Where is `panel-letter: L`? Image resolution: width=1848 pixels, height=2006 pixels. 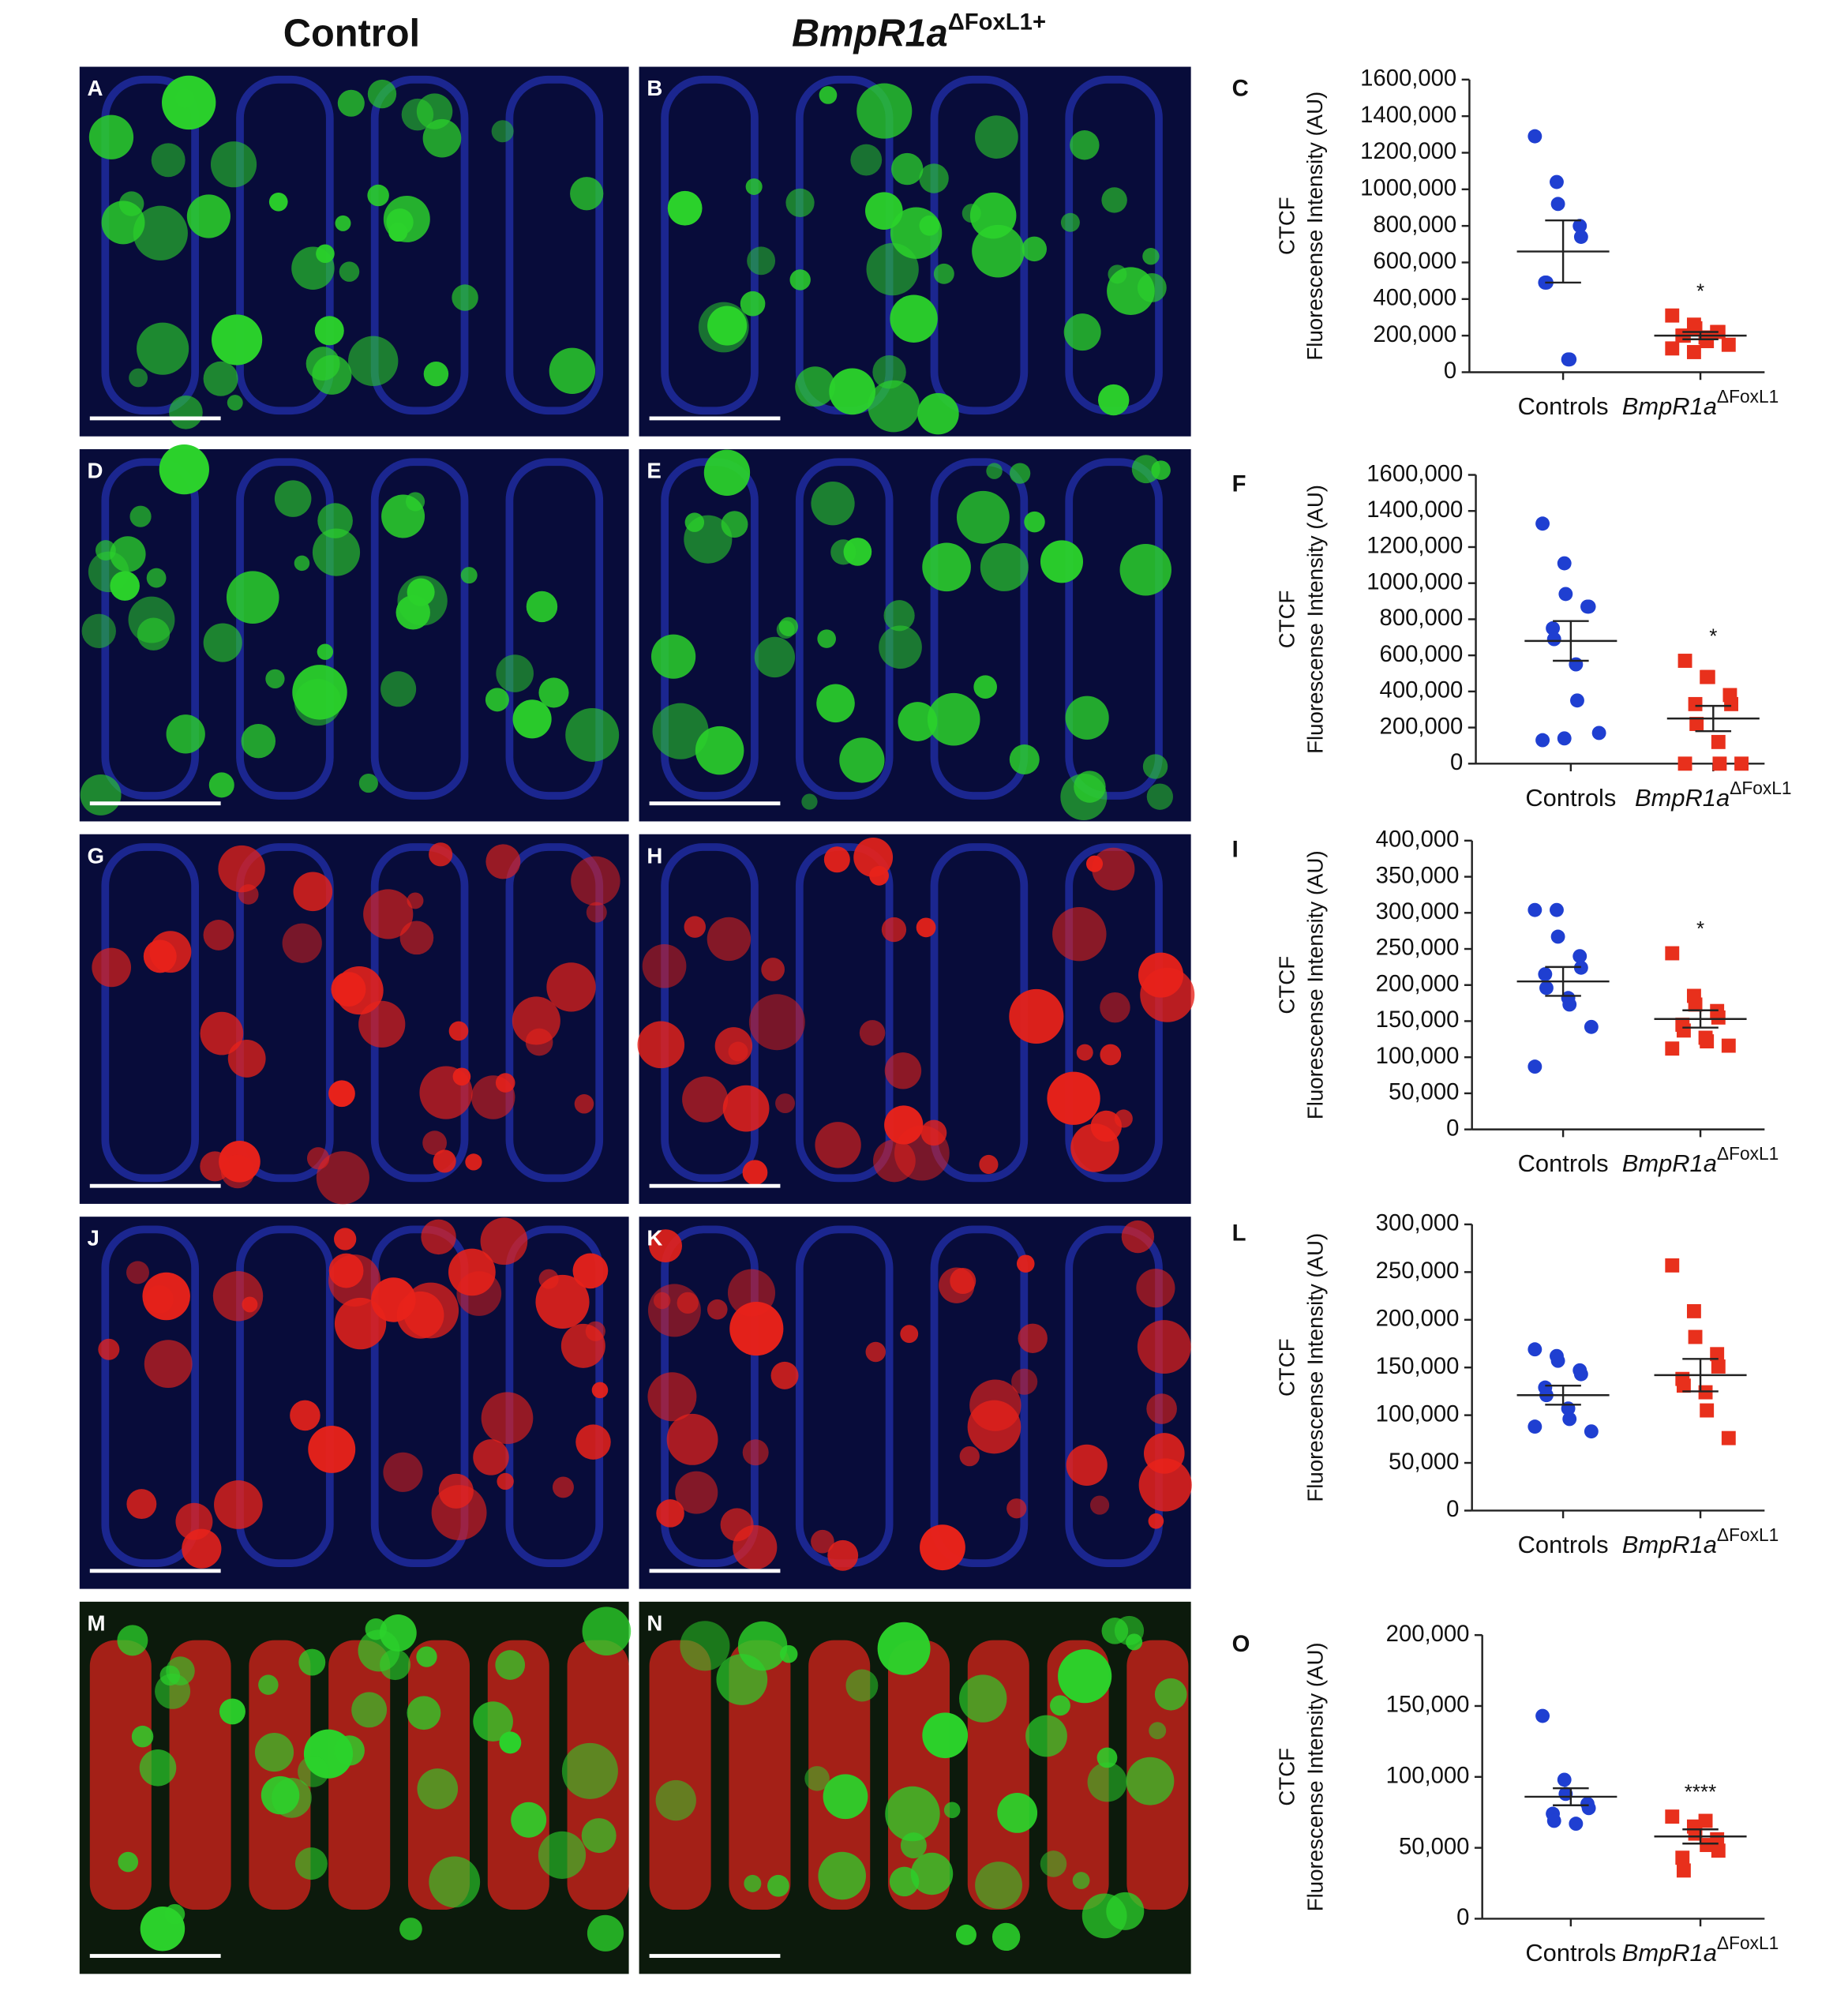 panel-letter: L is located at coordinates (1239, 1234).